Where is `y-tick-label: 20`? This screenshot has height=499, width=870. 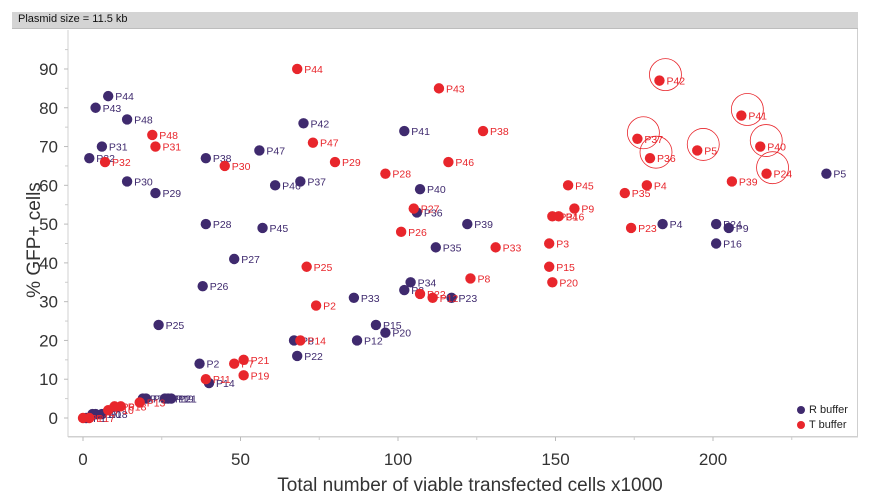 y-tick-label: 20 is located at coordinates (48, 340).